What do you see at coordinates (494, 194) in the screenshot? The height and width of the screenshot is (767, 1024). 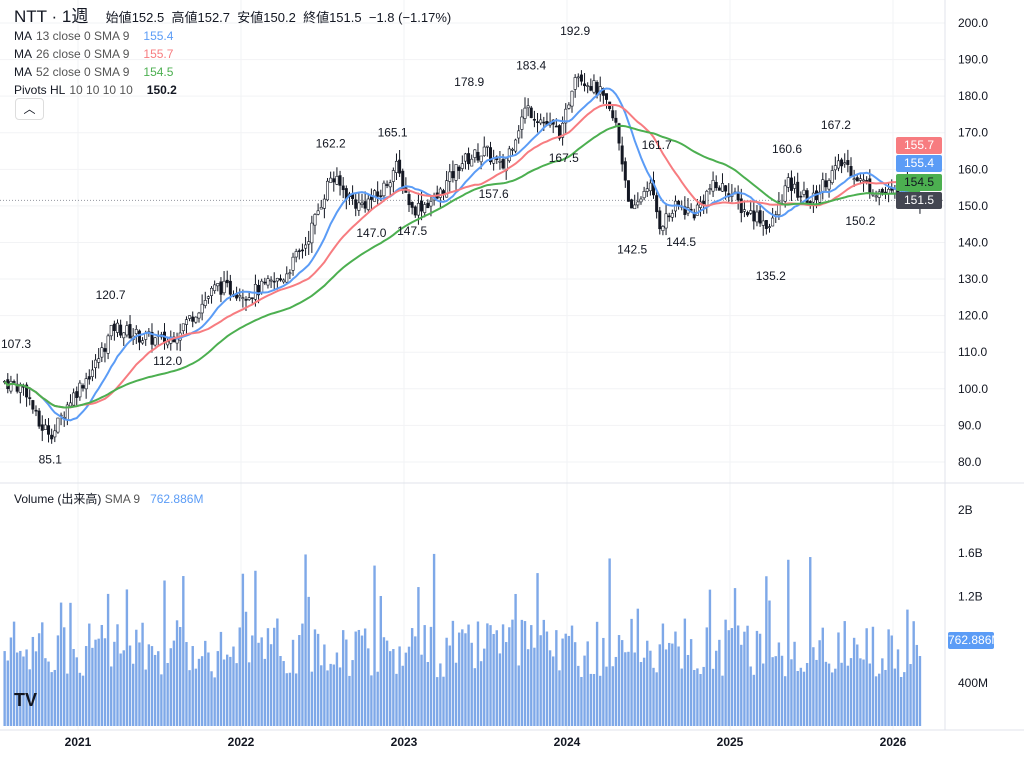 I see `pivot-label: 157.6` at bounding box center [494, 194].